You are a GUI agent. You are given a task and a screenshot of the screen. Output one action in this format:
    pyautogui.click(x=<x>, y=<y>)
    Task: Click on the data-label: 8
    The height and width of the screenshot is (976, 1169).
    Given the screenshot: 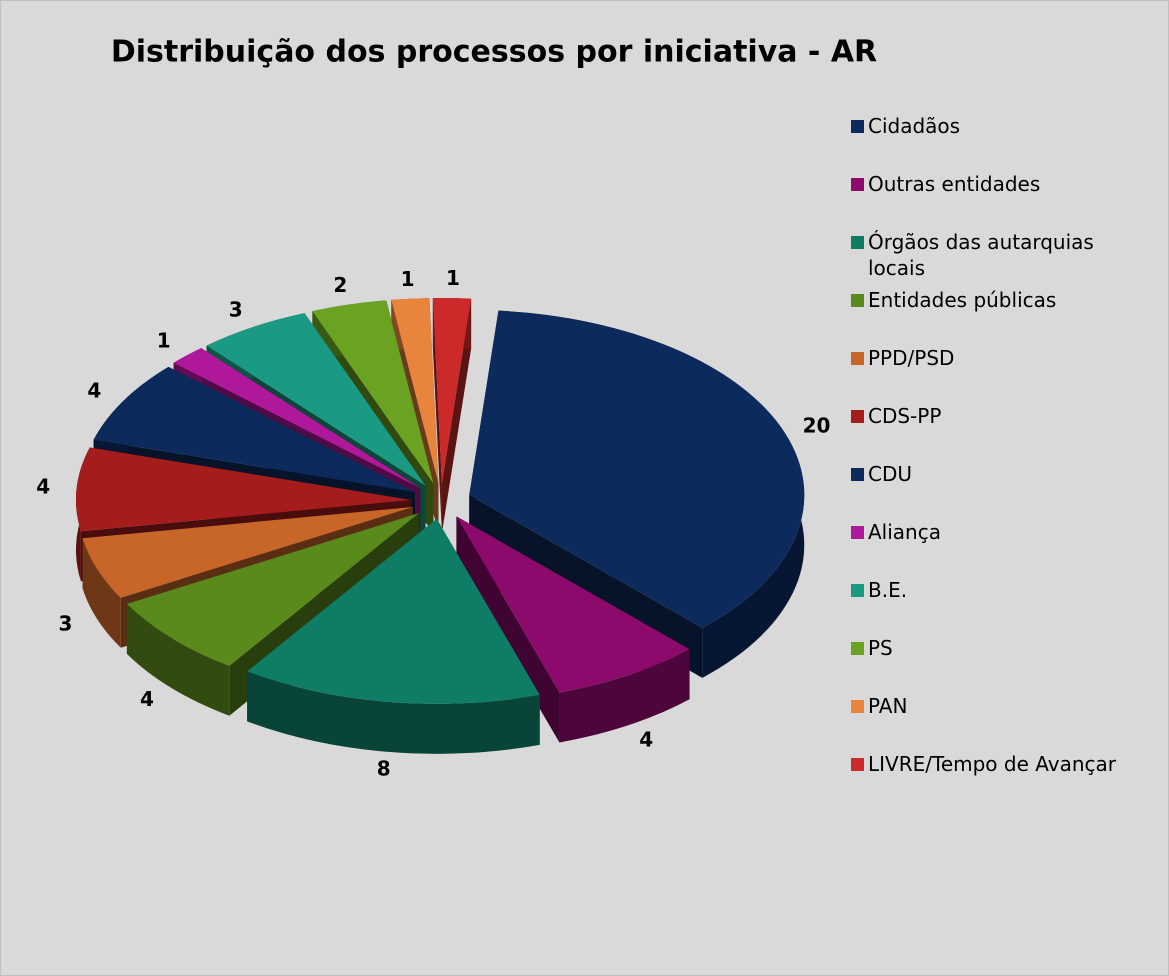 What is the action you would take?
    pyautogui.click(x=384, y=769)
    